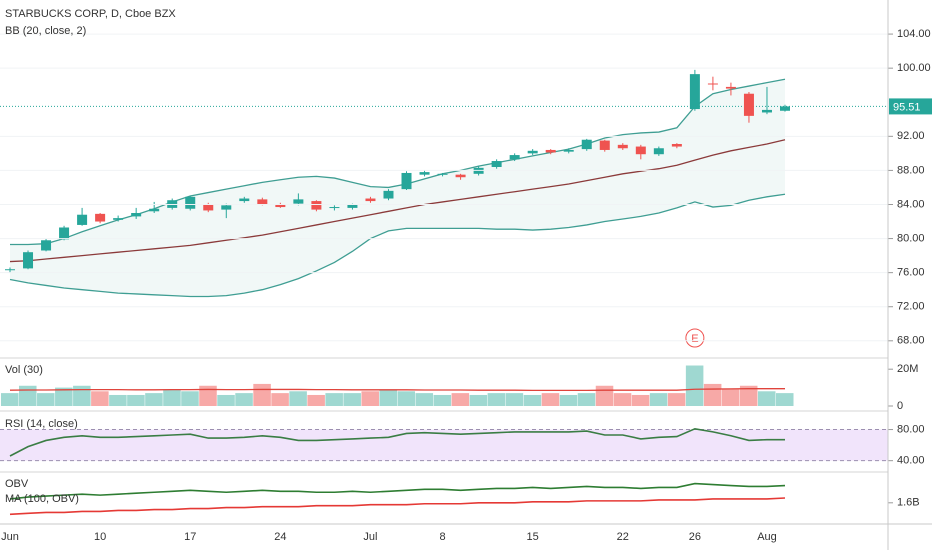 Image resolution: width=932 pixels, height=550 pixels. What do you see at coordinates (911, 273) in the screenshot?
I see `y-tick-label: 76.00` at bounding box center [911, 273].